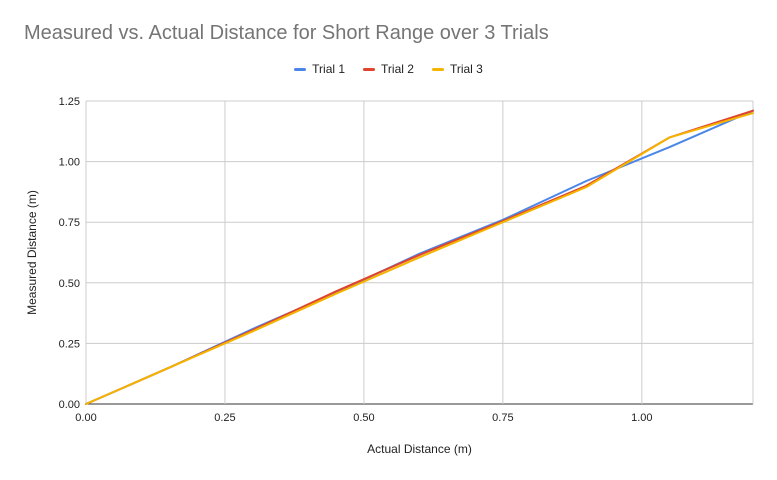  What do you see at coordinates (466, 69) in the screenshot?
I see `legend-label-trial-3: Trial 3` at bounding box center [466, 69].